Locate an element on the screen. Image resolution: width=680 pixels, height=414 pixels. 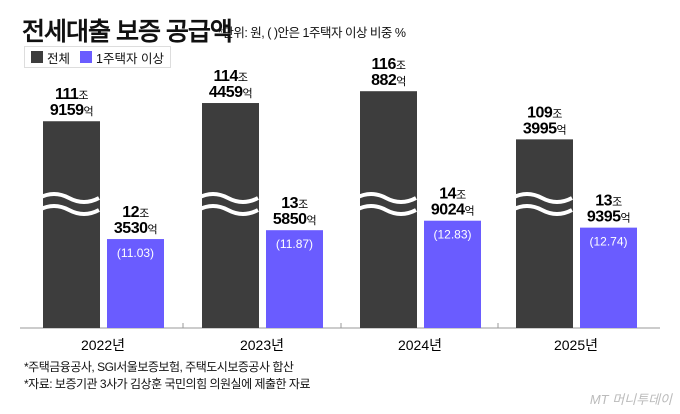
label-owner-2023년-line1: 13조 is located at coordinates (294, 203).